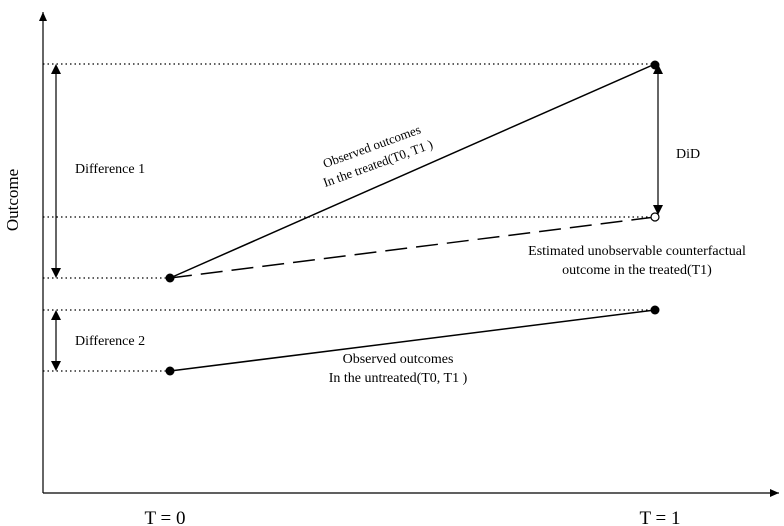 The width and height of the screenshot is (784, 526). Describe the element at coordinates (56, 171) in the screenshot. I see `difference1-arrow` at that location.